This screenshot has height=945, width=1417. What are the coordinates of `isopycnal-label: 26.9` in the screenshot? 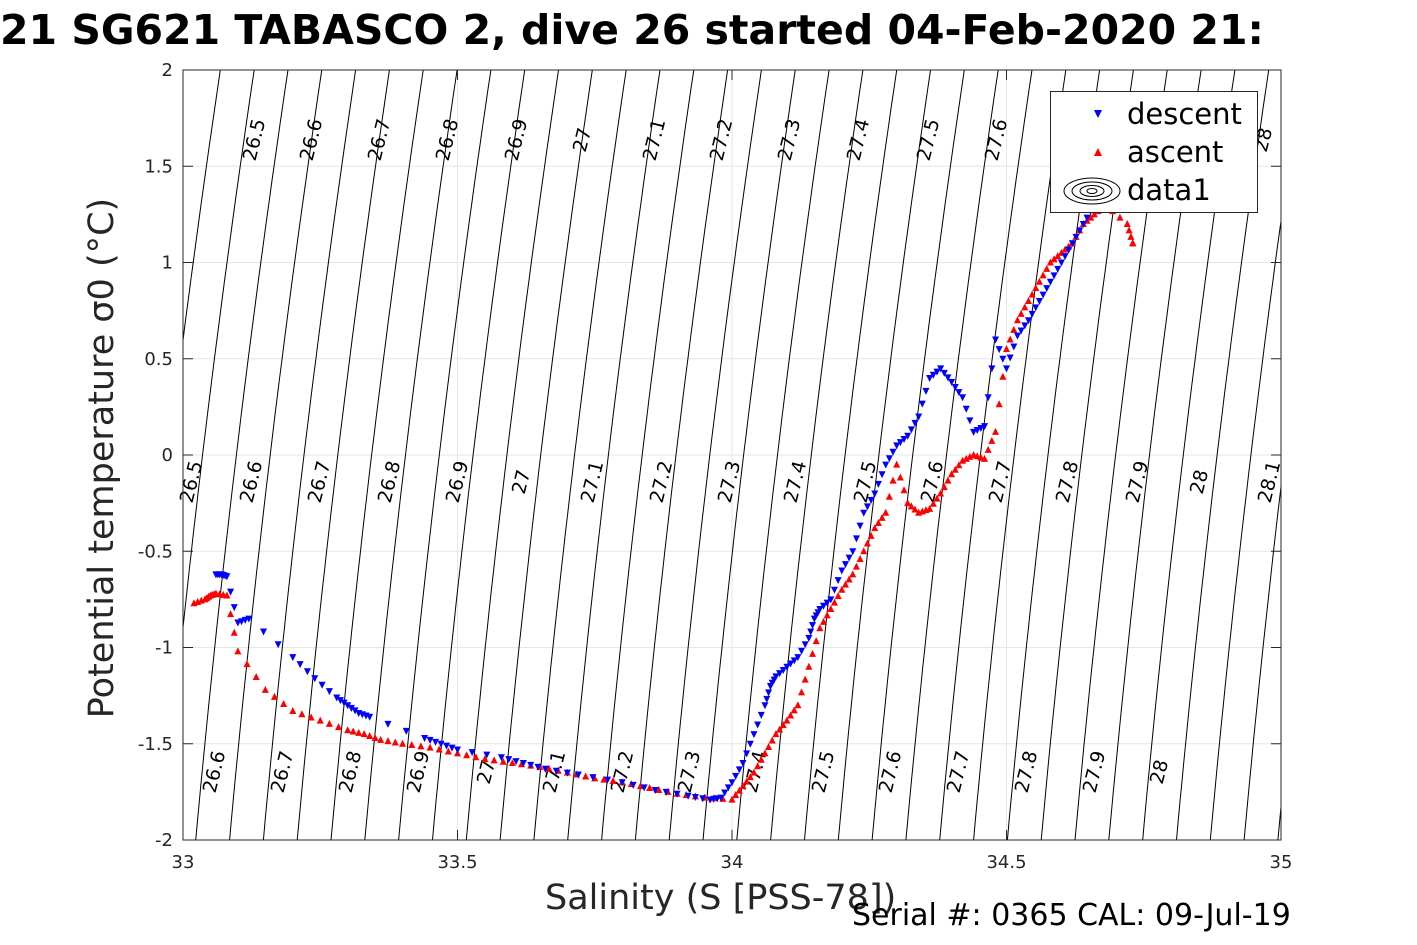 It's located at (517, 140).